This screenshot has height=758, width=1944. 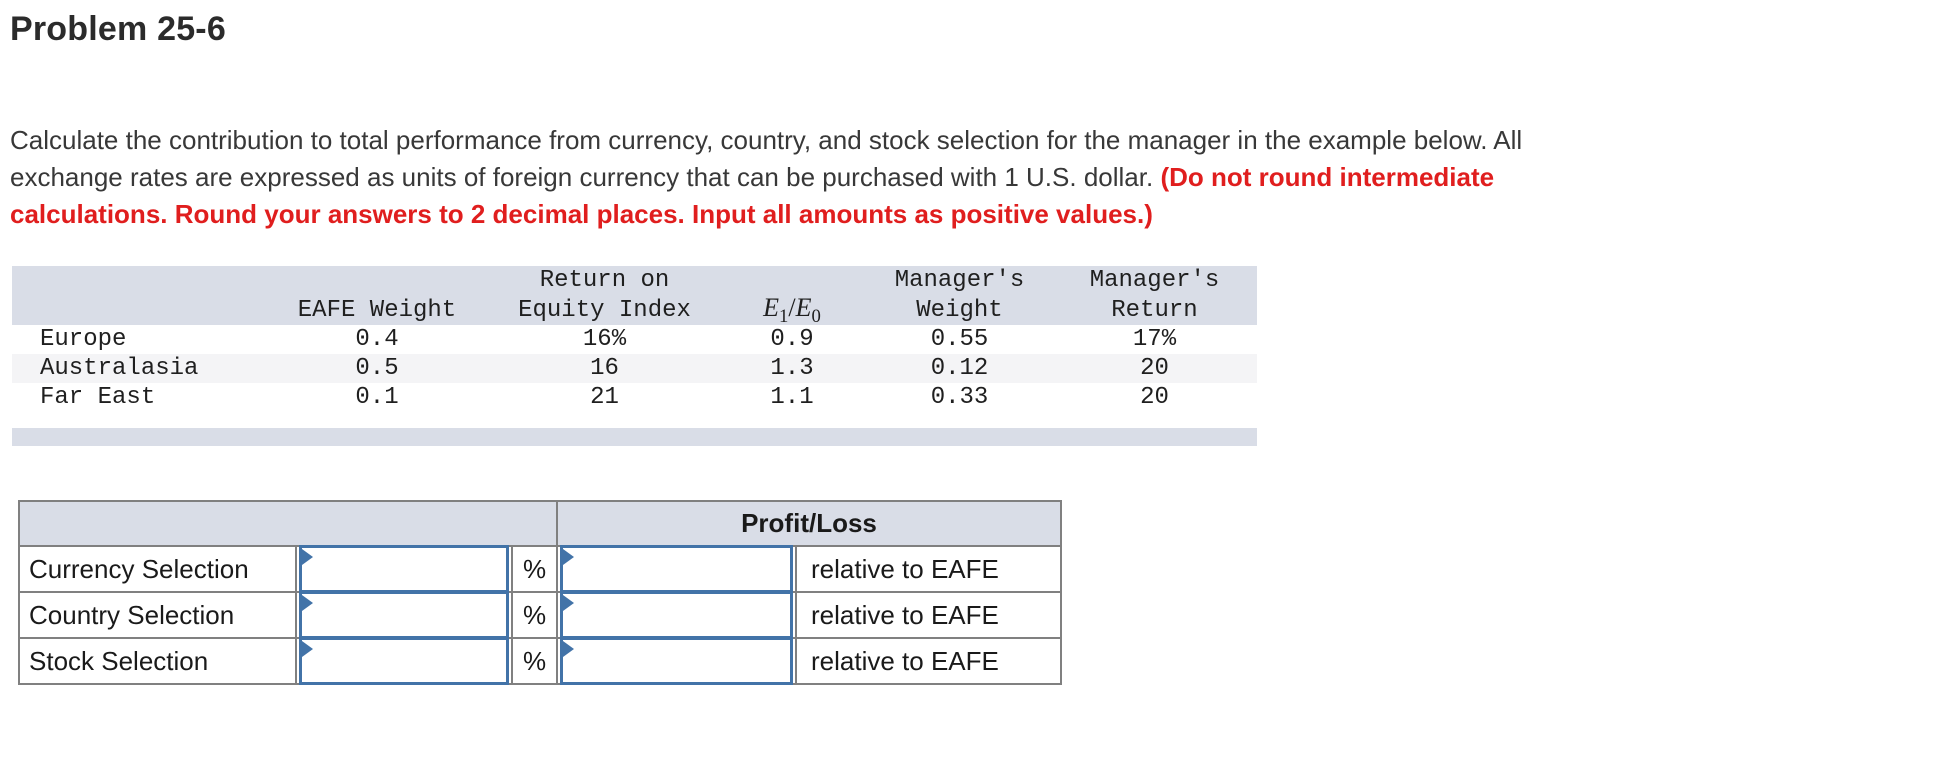 What do you see at coordinates (83, 339) in the screenshot?
I see `region-label: Europe` at bounding box center [83, 339].